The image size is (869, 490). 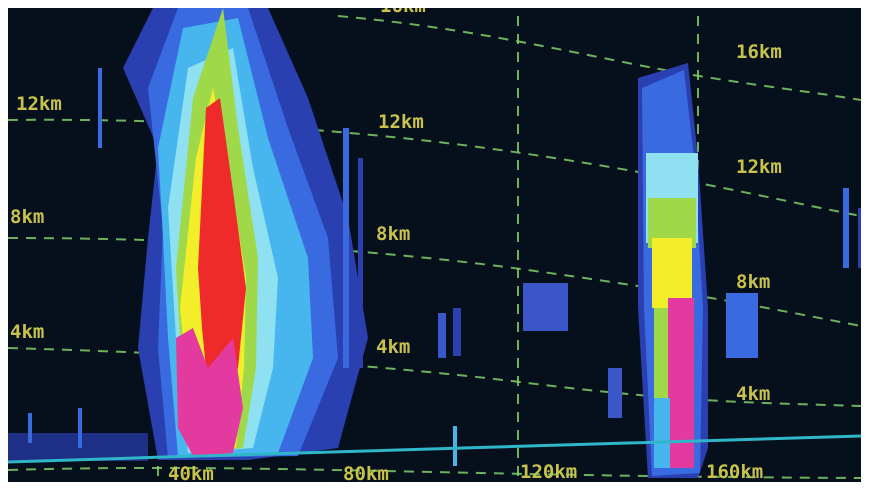 I want to click on storm-cell-right, so click(x=673, y=270).